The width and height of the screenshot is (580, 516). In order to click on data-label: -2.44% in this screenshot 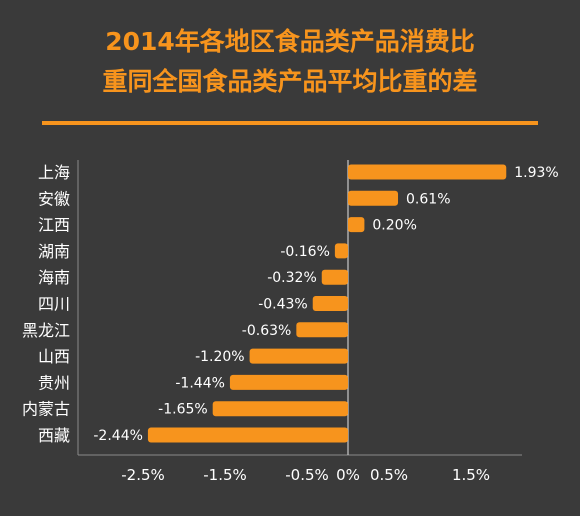, I will do `click(118, 436)`.